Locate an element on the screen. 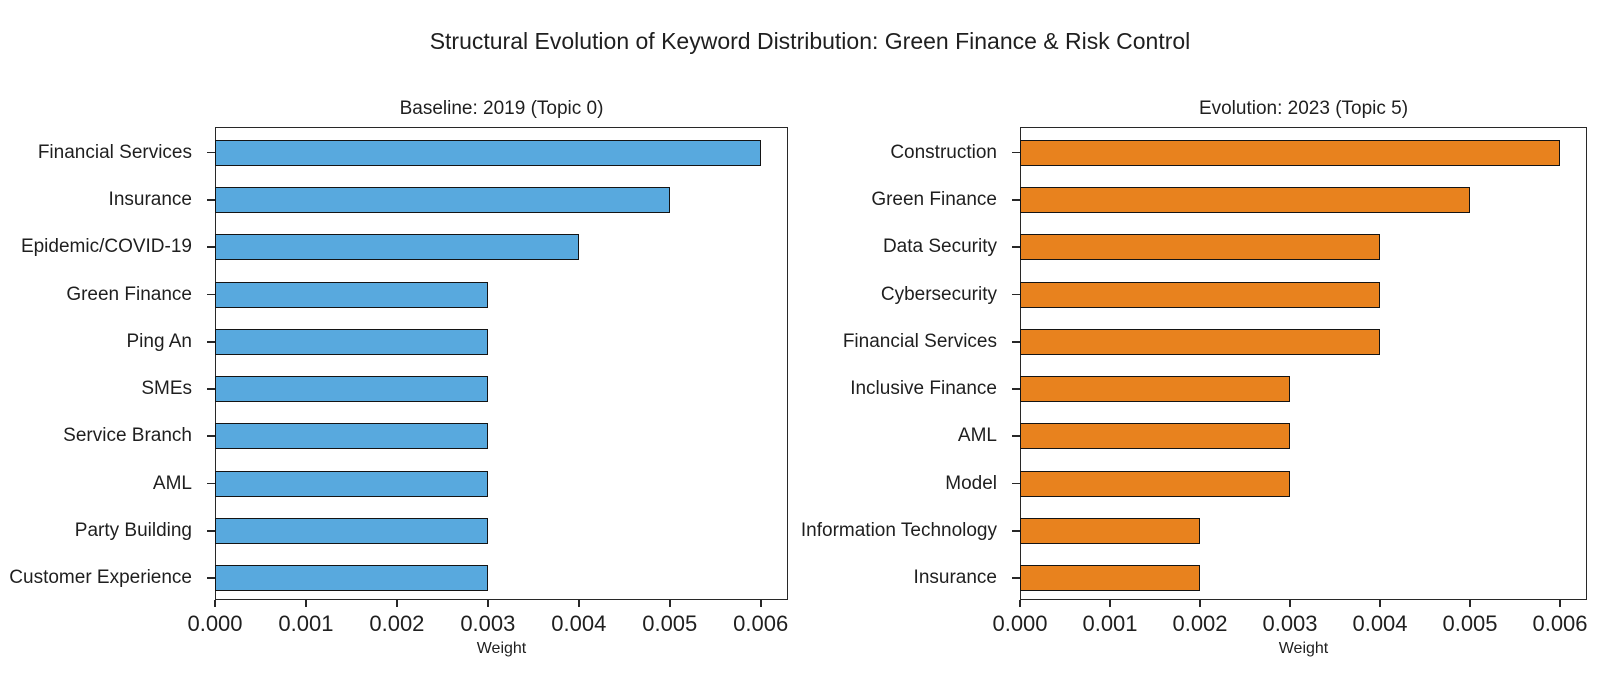 The height and width of the screenshot is (695, 1620). subplot-title: Evolution: 2023 (Topic 5) is located at coordinates (1303, 108).